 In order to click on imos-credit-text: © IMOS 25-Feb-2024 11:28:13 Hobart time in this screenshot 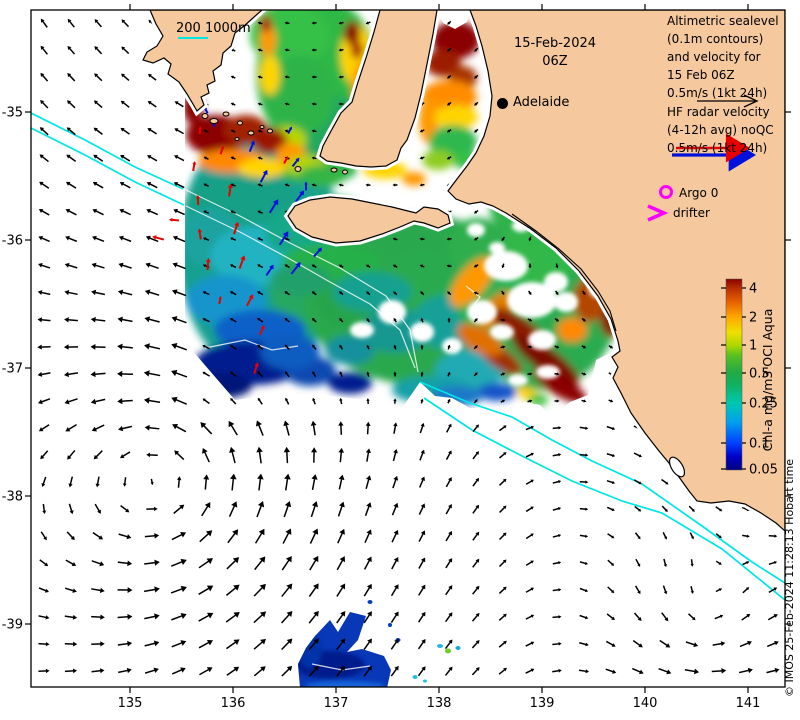, I will do `click(789, 577)`.